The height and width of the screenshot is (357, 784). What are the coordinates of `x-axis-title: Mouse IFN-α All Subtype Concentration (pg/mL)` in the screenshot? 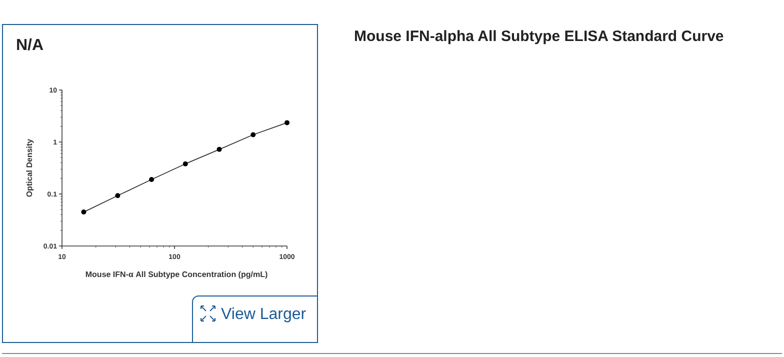 It's located at (176, 274).